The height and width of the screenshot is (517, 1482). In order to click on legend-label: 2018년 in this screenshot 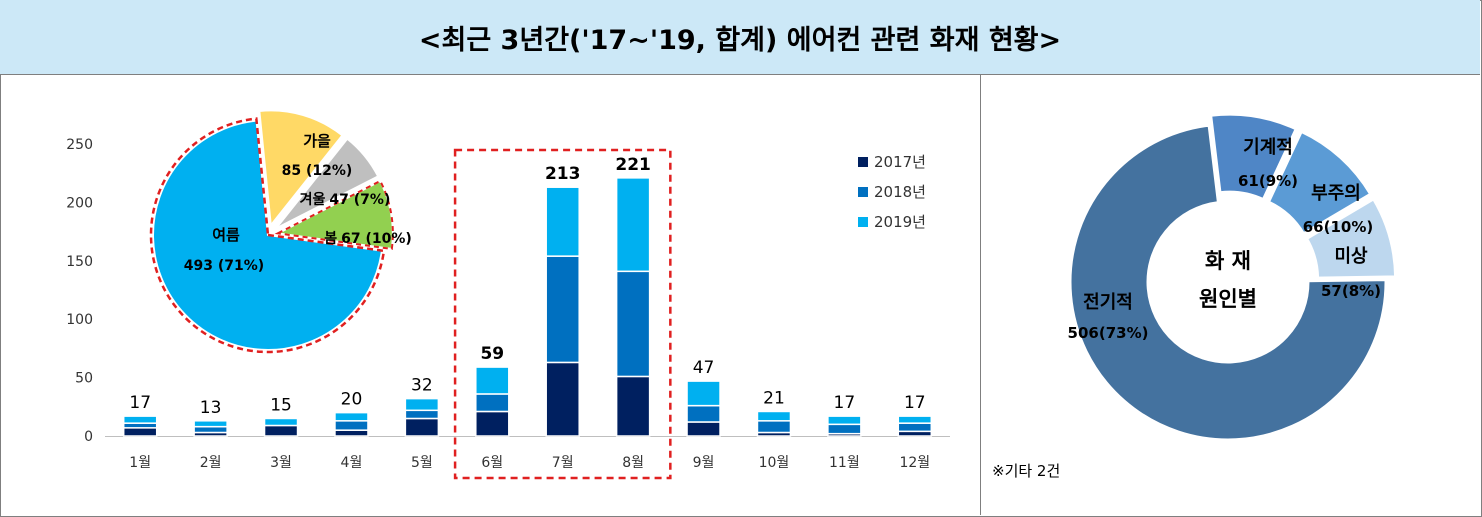, I will do `click(900, 192)`.